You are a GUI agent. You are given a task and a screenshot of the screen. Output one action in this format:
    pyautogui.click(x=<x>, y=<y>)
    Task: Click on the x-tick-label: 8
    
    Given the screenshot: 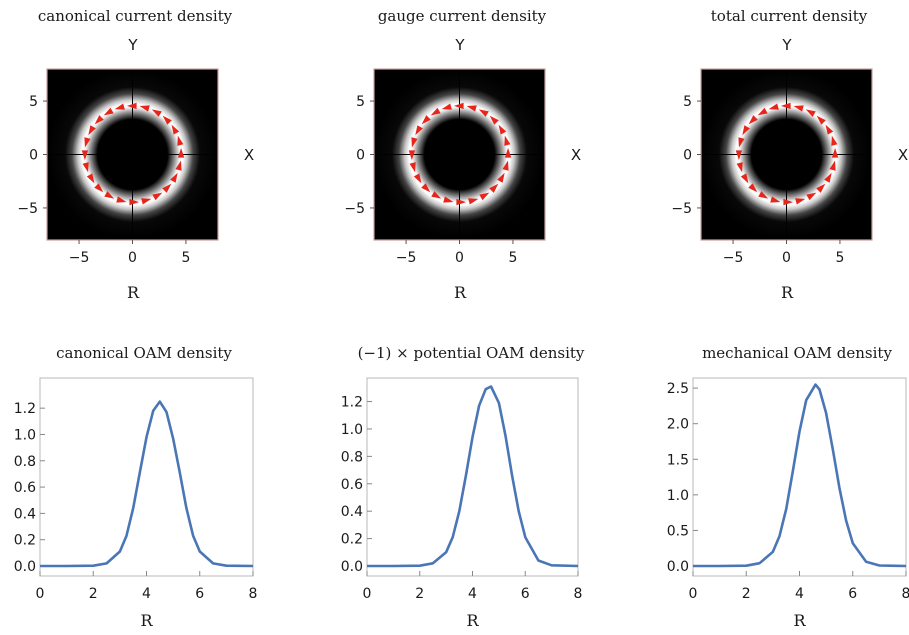 What is the action you would take?
    pyautogui.click(x=578, y=594)
    